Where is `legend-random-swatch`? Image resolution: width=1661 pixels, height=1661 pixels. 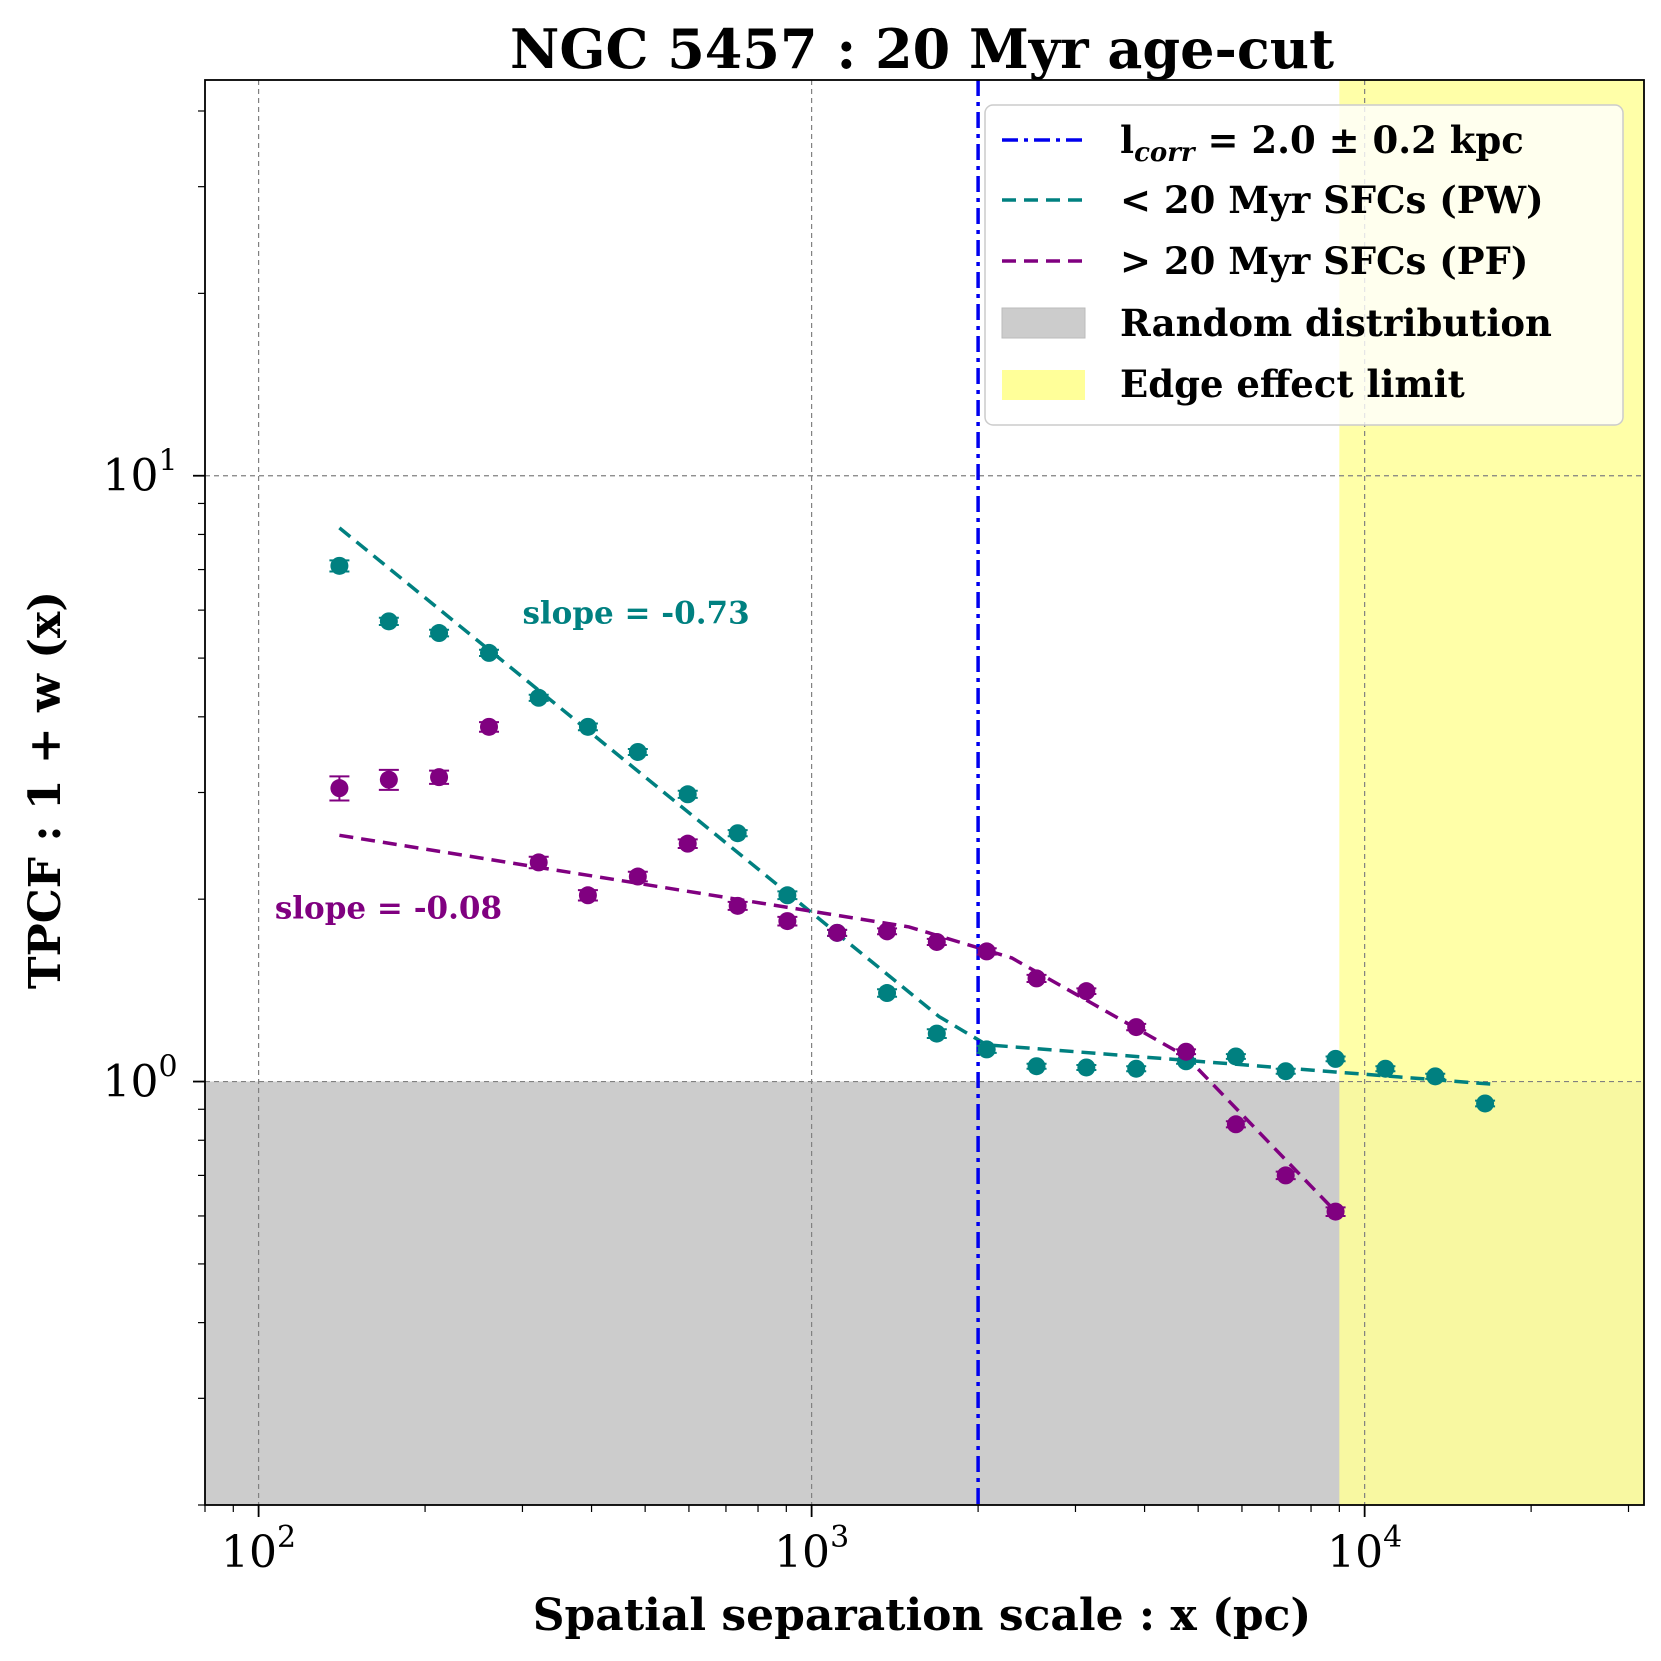
legend-random-swatch is located at coordinates (1043, 323).